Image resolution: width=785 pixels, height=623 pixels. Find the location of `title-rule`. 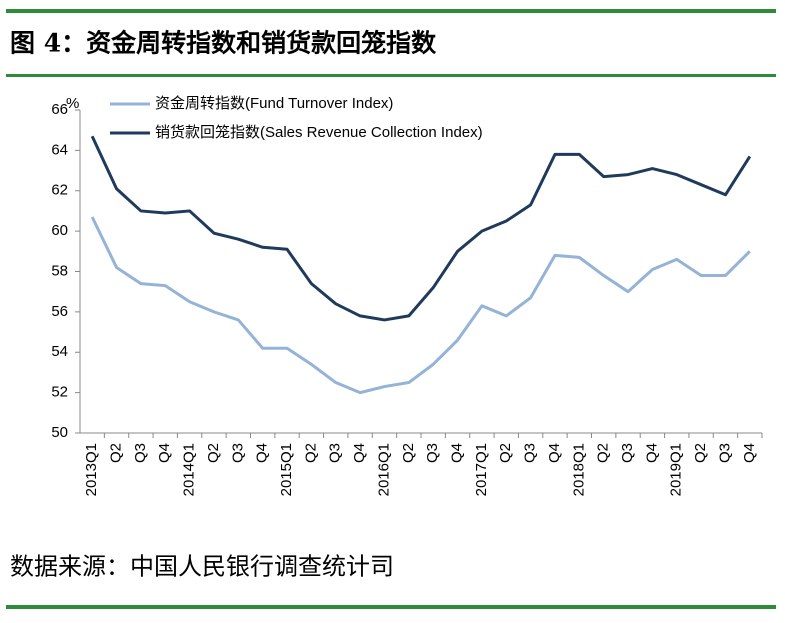

title-rule is located at coordinates (391, 75).